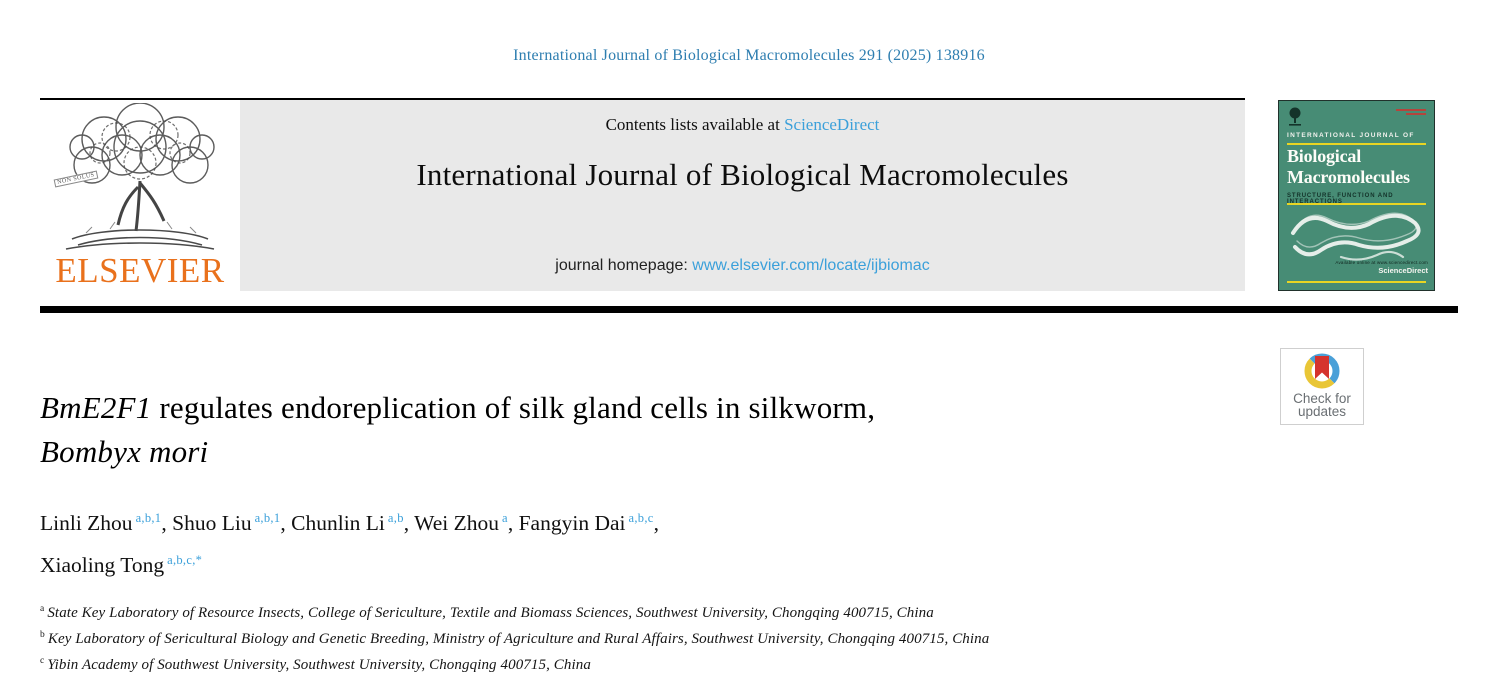  What do you see at coordinates (1356, 281) in the screenshot?
I see `cover-rule-bottom` at bounding box center [1356, 281].